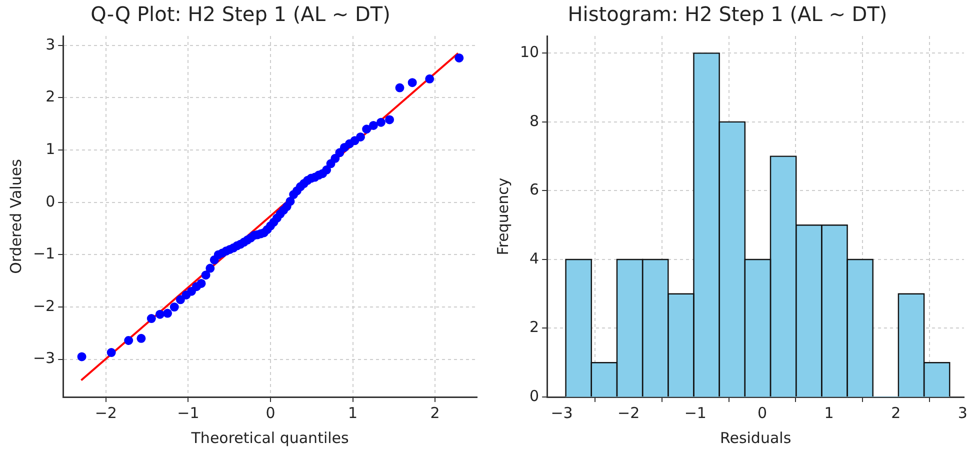  What do you see at coordinates (51, 44) in the screenshot?
I see `y-tick-label: 3` at bounding box center [51, 44].